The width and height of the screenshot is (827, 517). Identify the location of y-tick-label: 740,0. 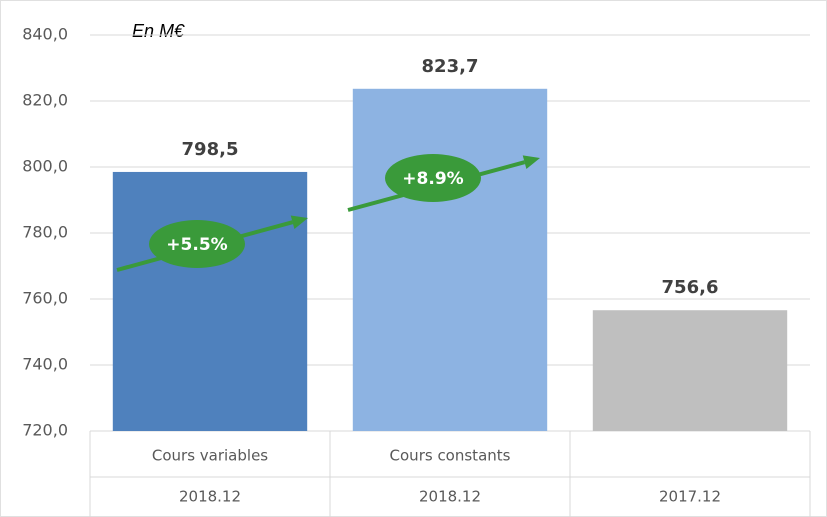
(45, 364).